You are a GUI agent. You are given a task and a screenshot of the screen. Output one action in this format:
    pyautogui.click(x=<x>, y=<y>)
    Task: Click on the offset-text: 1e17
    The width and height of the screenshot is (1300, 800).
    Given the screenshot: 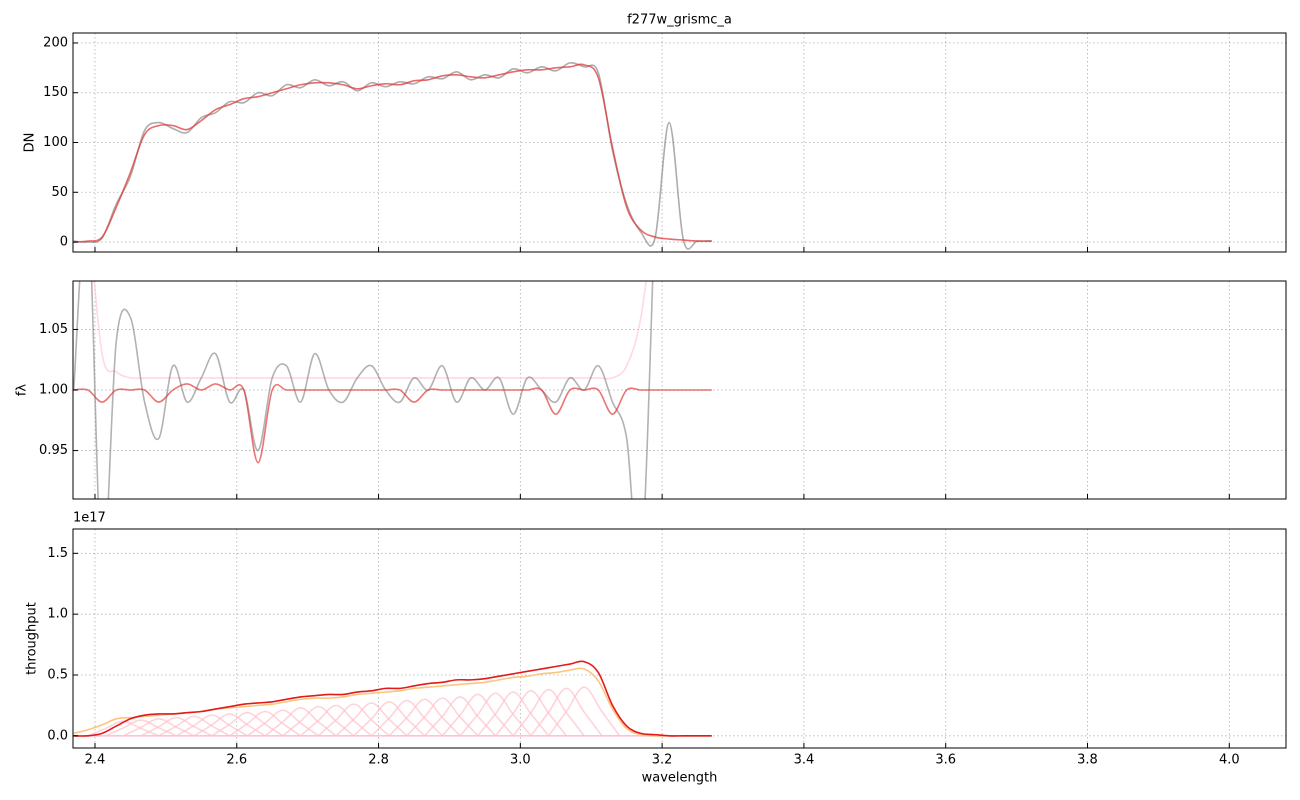 What is the action you would take?
    pyautogui.click(x=89, y=518)
    